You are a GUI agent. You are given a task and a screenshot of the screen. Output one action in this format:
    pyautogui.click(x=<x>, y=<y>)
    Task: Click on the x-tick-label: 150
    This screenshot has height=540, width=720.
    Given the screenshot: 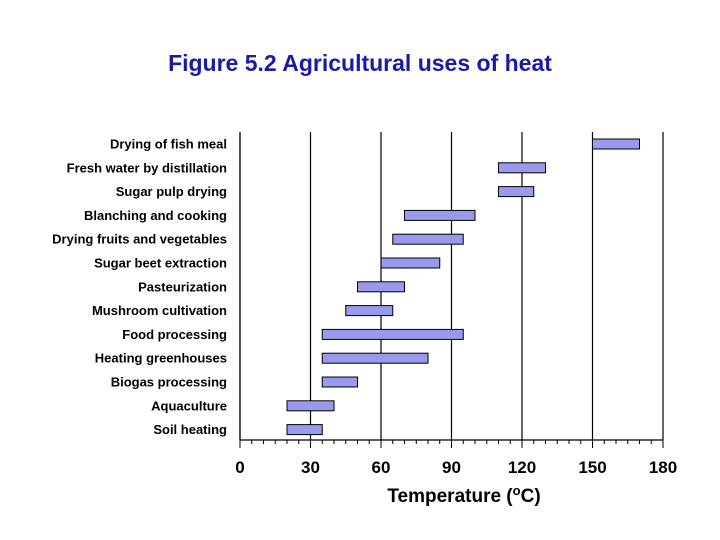 What is the action you would take?
    pyautogui.click(x=592, y=467)
    